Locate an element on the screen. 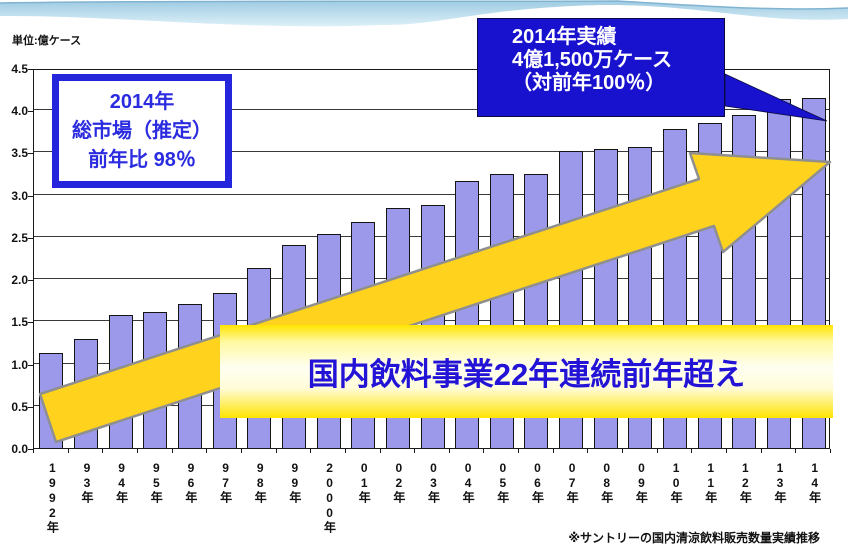  wave-line is located at coordinates (424, 5).